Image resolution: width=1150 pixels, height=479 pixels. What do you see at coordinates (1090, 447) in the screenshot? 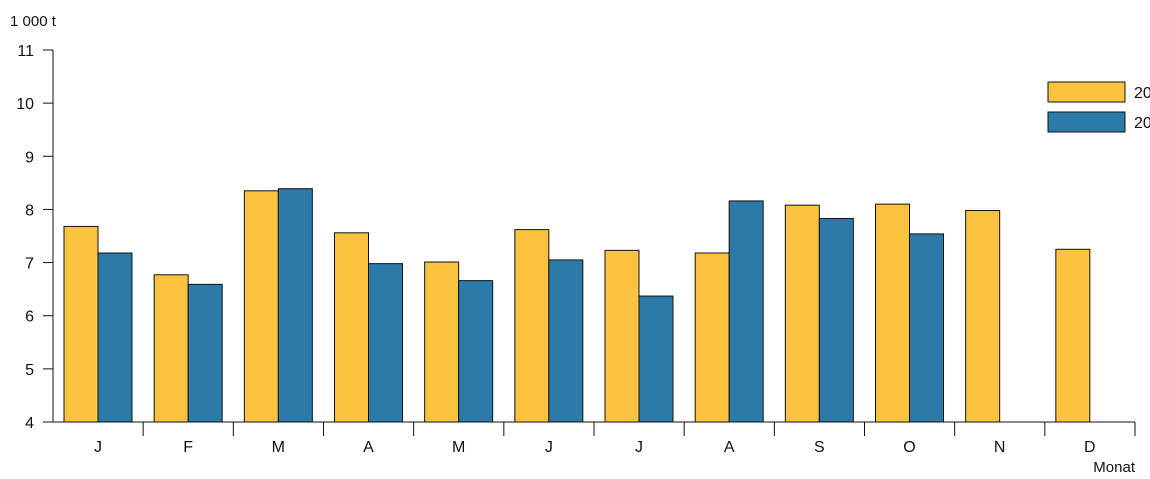
I see `x-category-label: D` at bounding box center [1090, 447].